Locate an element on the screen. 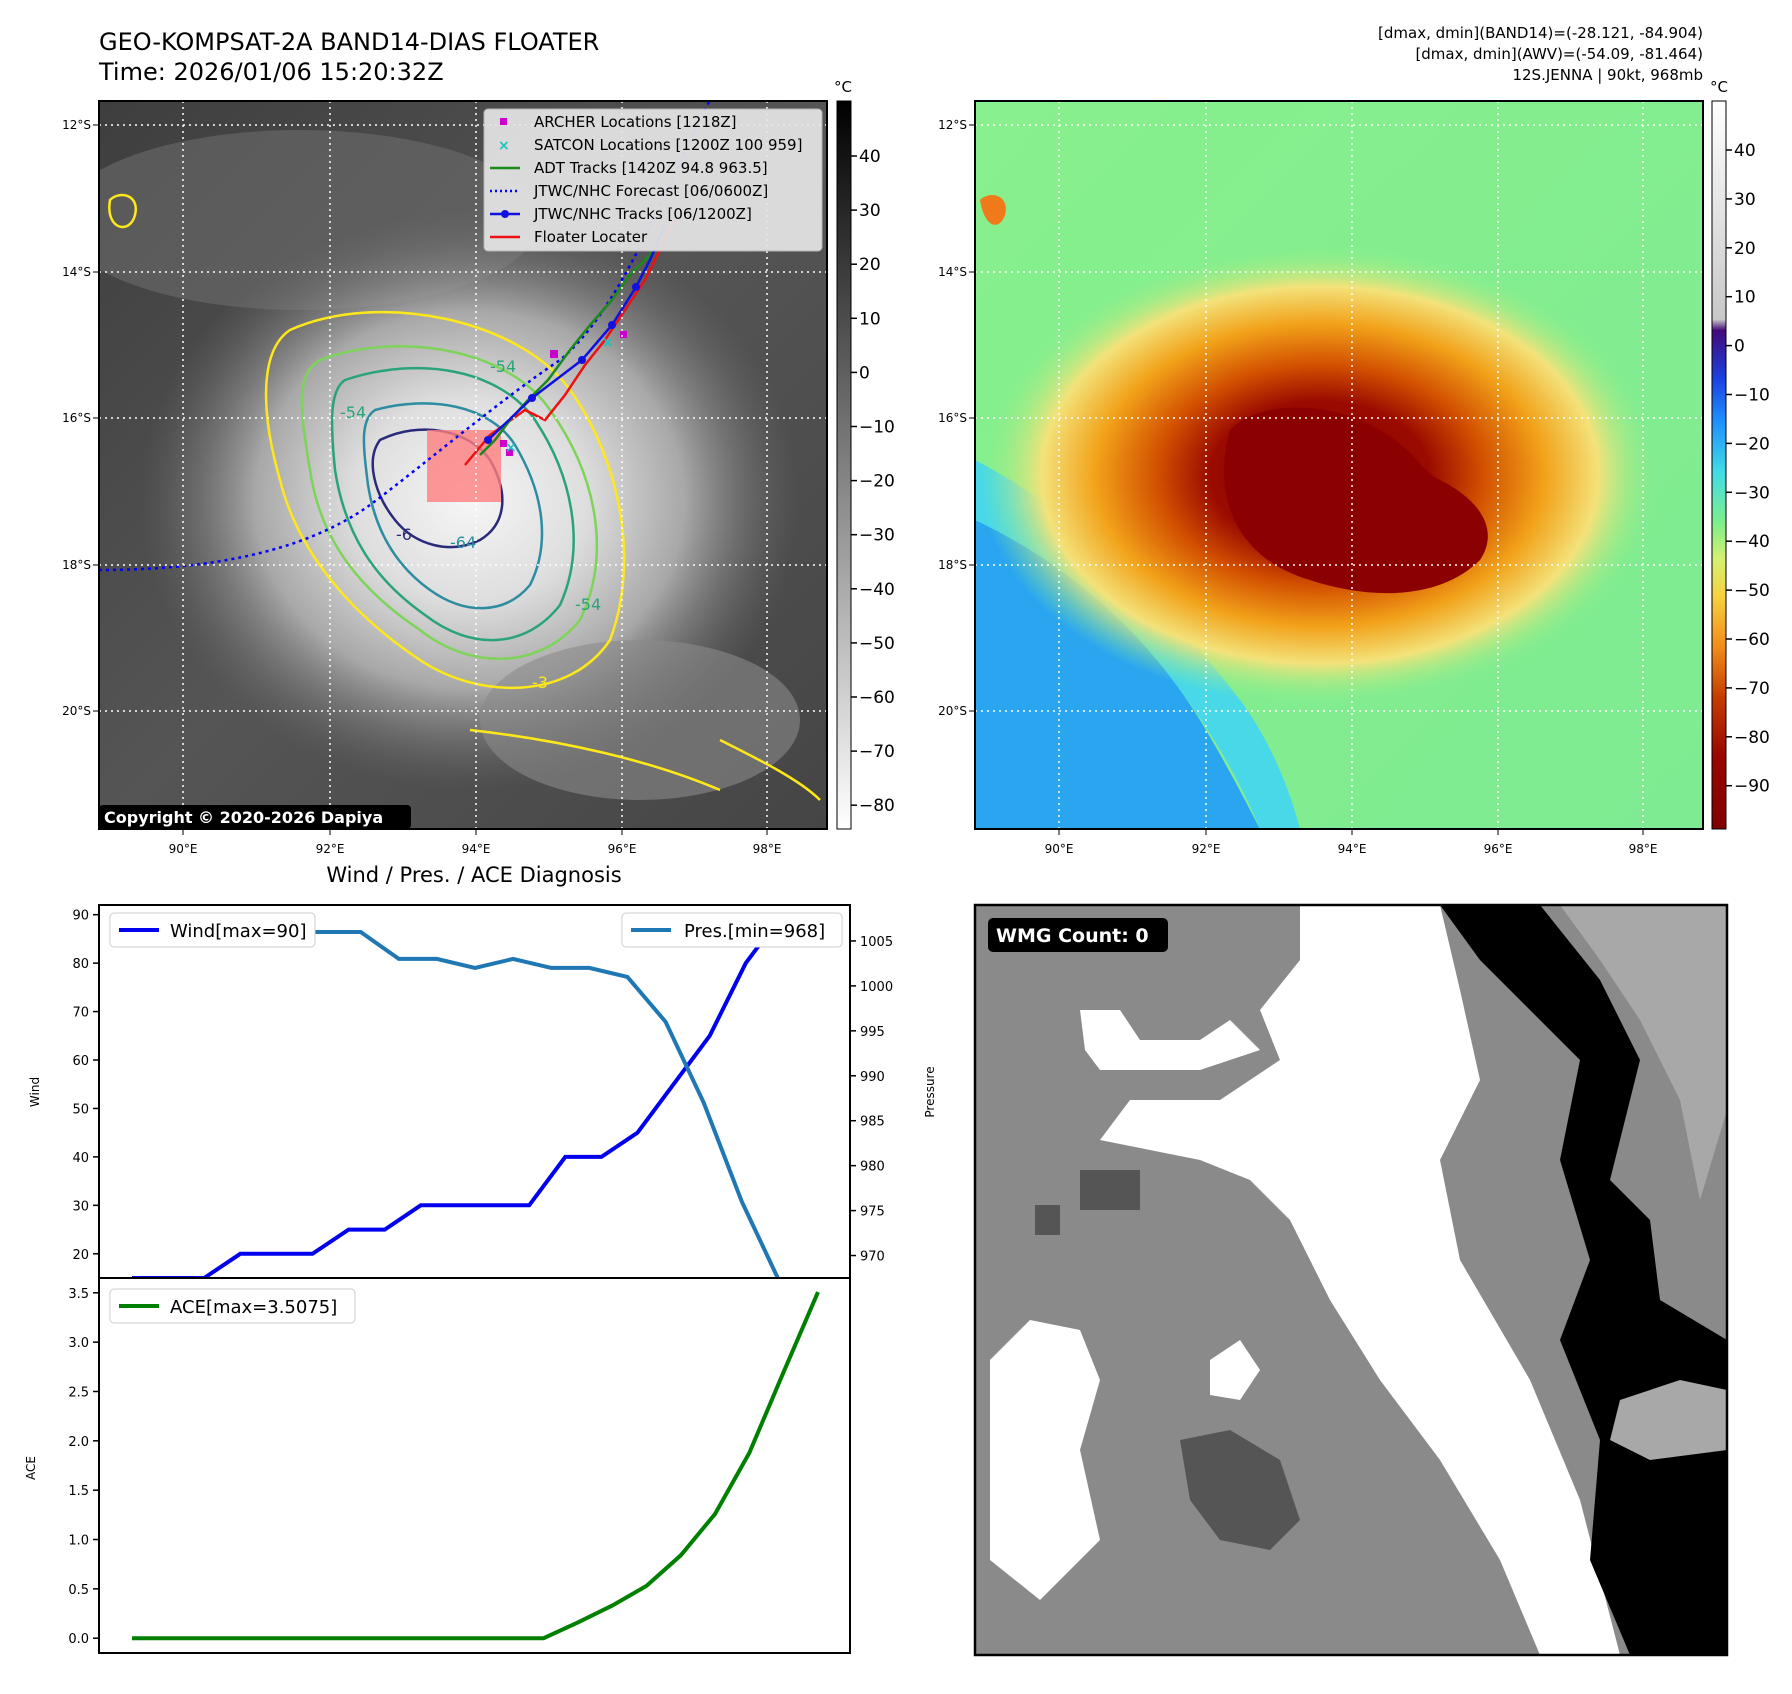  forecast-track is located at coordinates (405, 336).